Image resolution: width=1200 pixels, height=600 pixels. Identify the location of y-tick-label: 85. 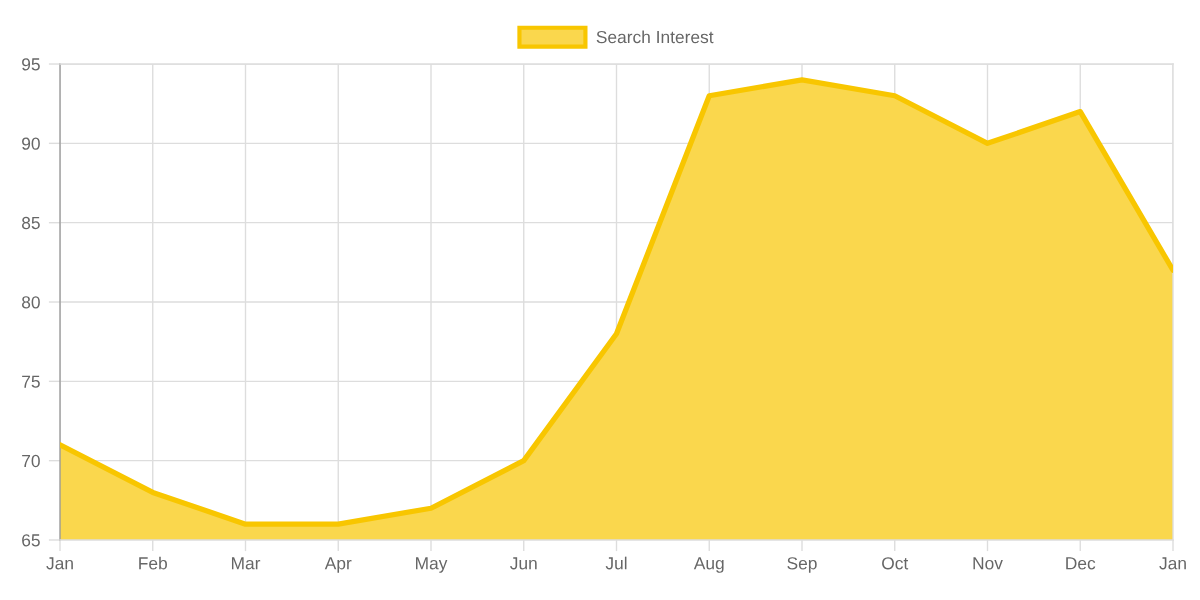
(31, 223).